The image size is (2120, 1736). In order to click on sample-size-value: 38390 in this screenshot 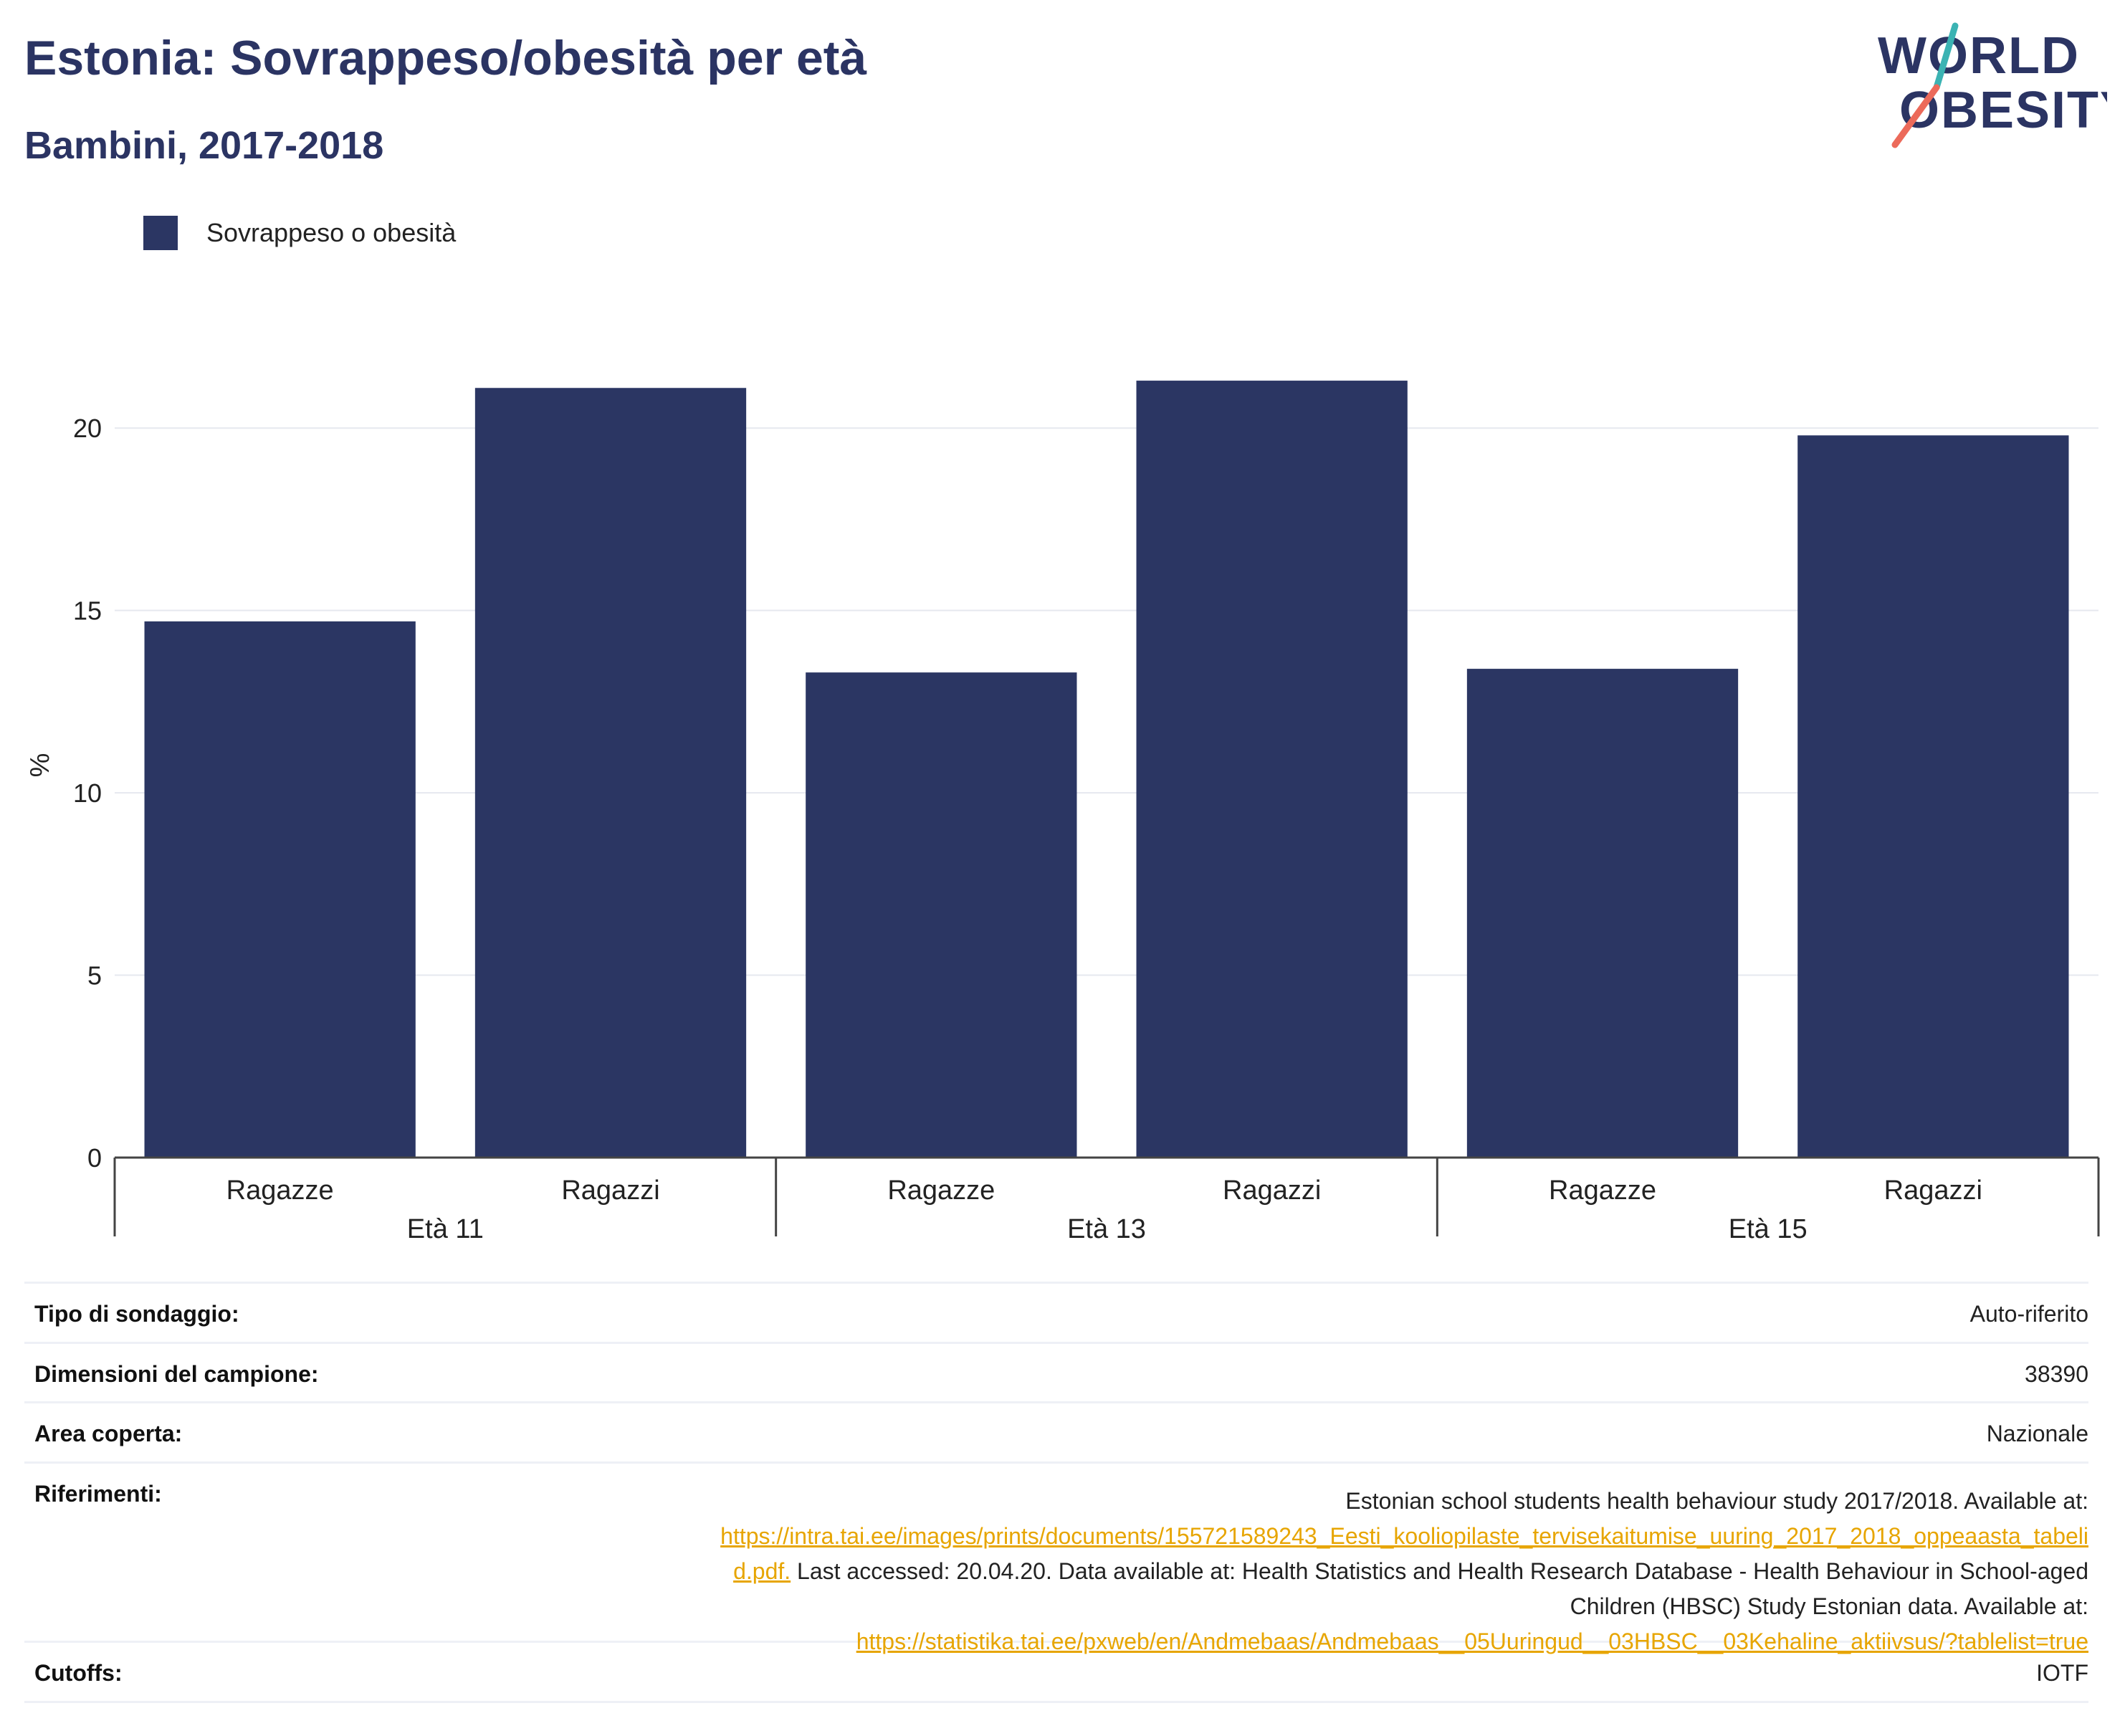, I will do `click(2057, 1374)`.